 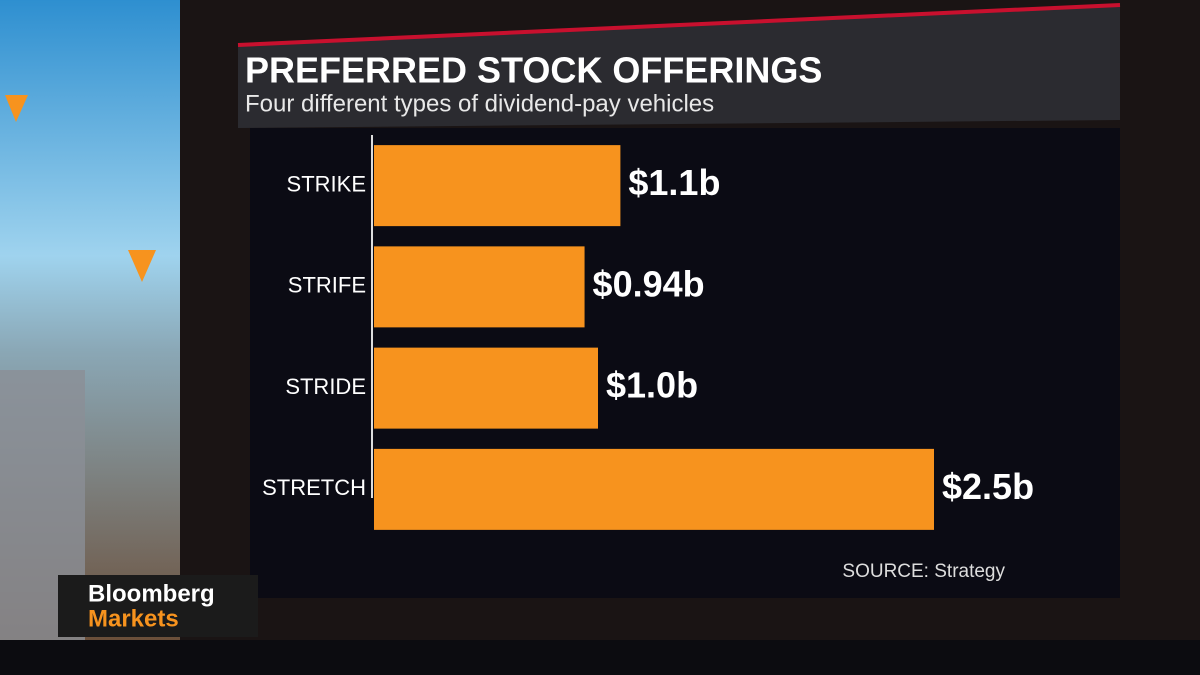 I want to click on value-label: $1.1b, so click(x=674, y=182).